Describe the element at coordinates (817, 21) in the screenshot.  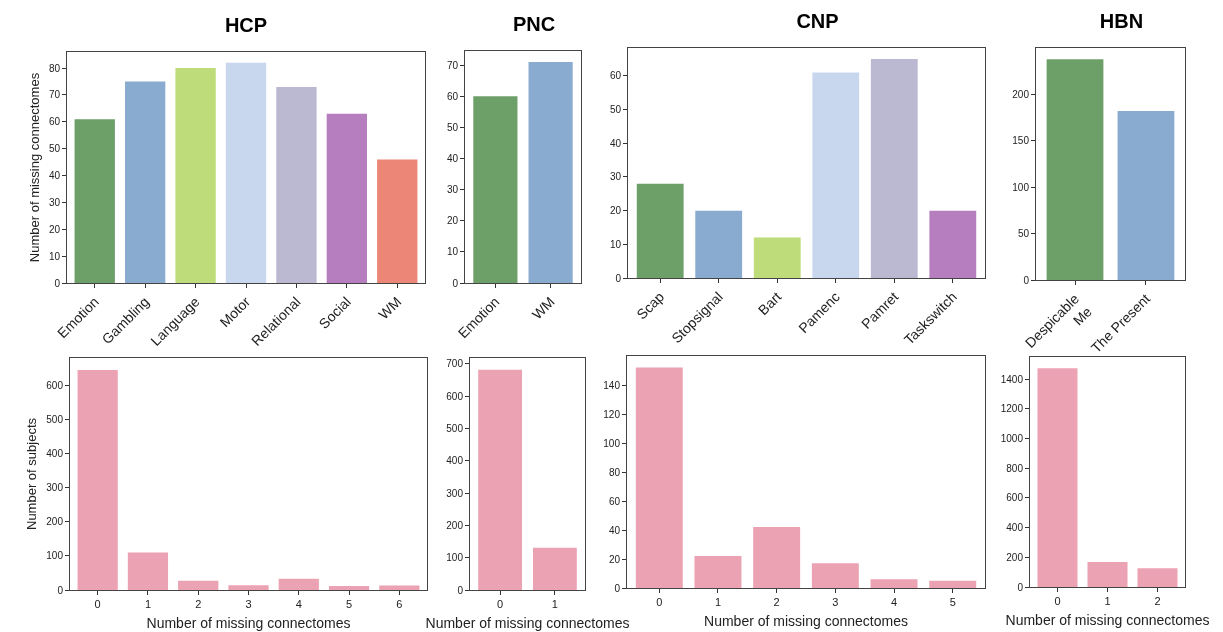
I see `chart-title: CNP` at that location.